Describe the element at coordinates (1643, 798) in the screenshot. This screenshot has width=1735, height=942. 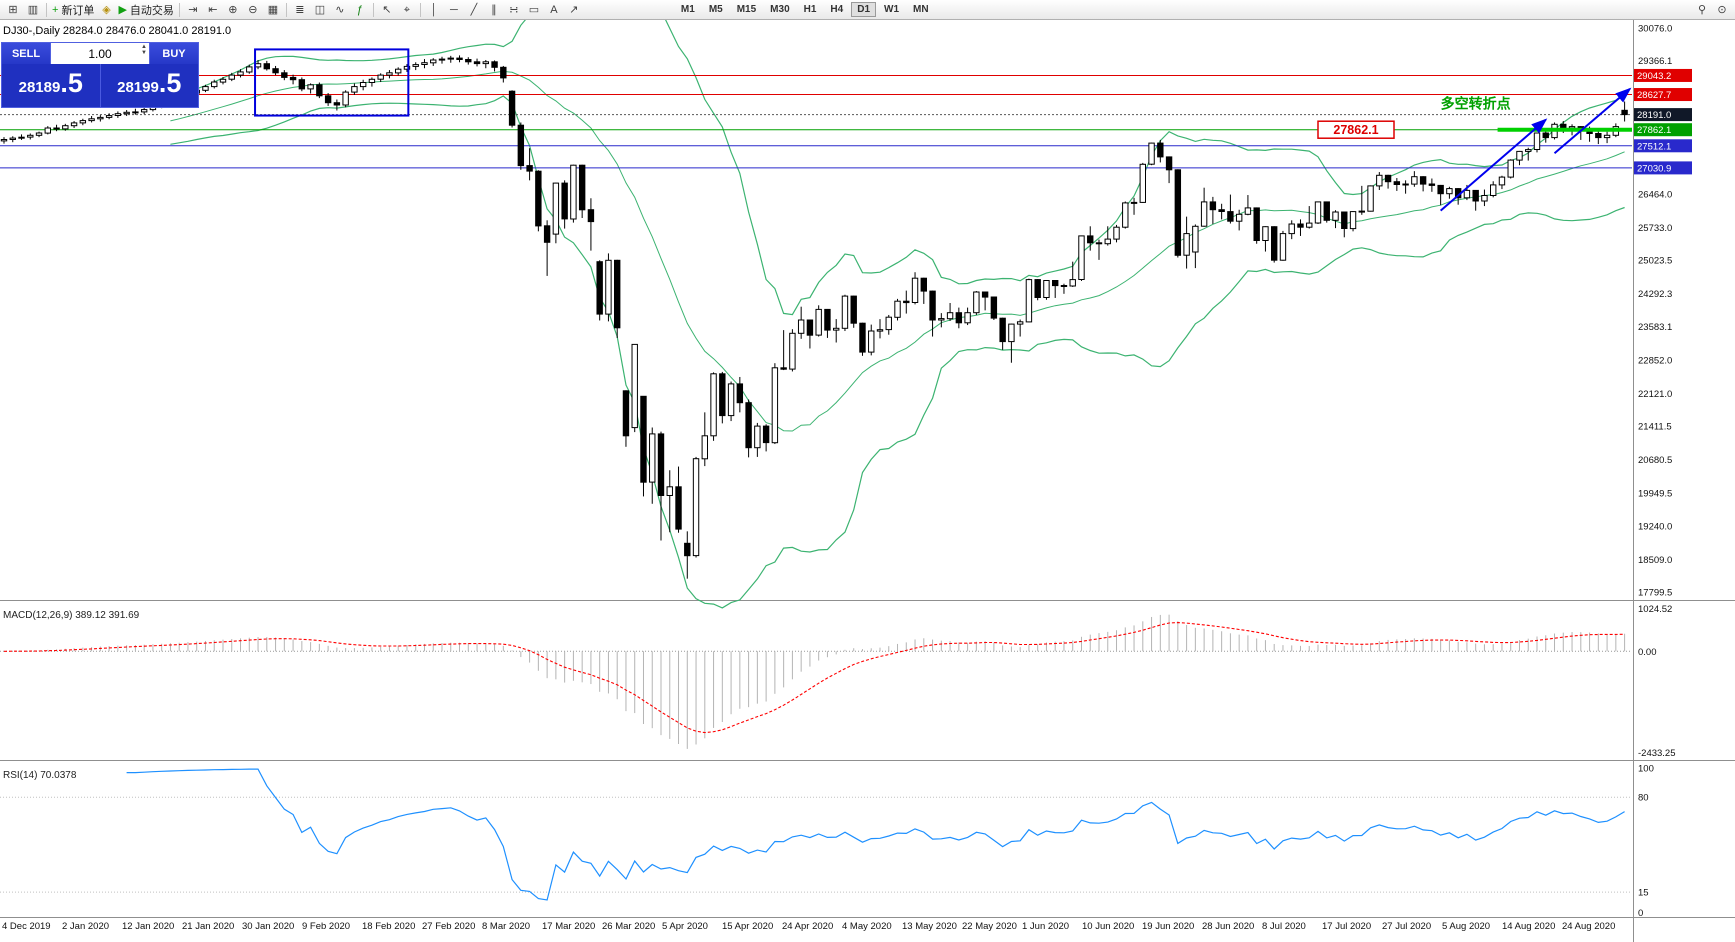
I see `rsi-axis-label: 80` at that location.